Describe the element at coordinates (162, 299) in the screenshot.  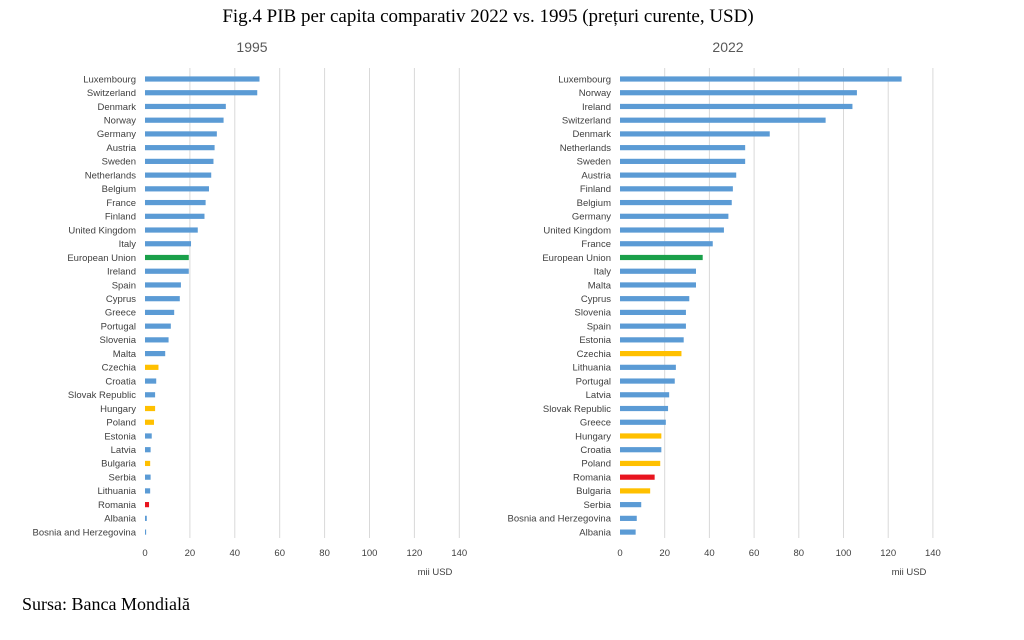
I see `bar-cyprus` at that location.